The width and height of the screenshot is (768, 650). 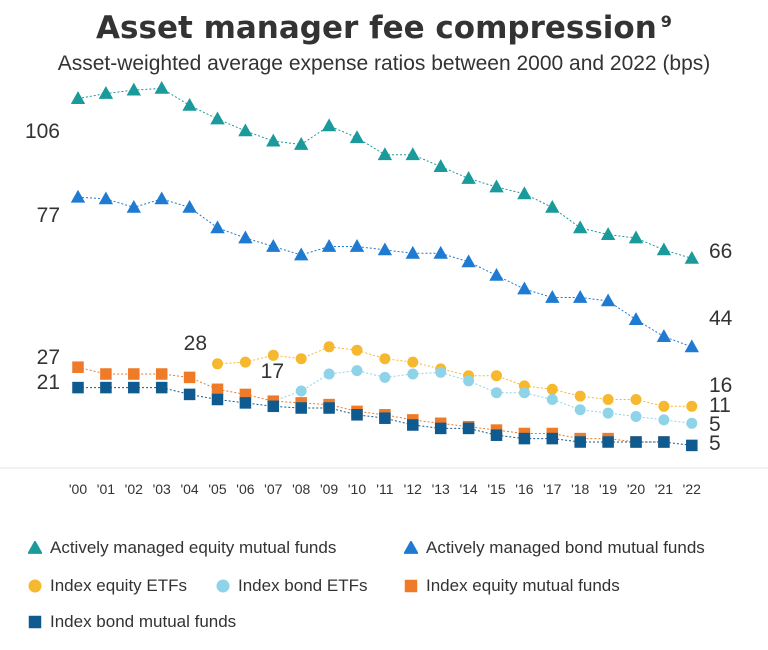 I want to click on legend-label: Index equity ETFs, so click(x=119, y=585).